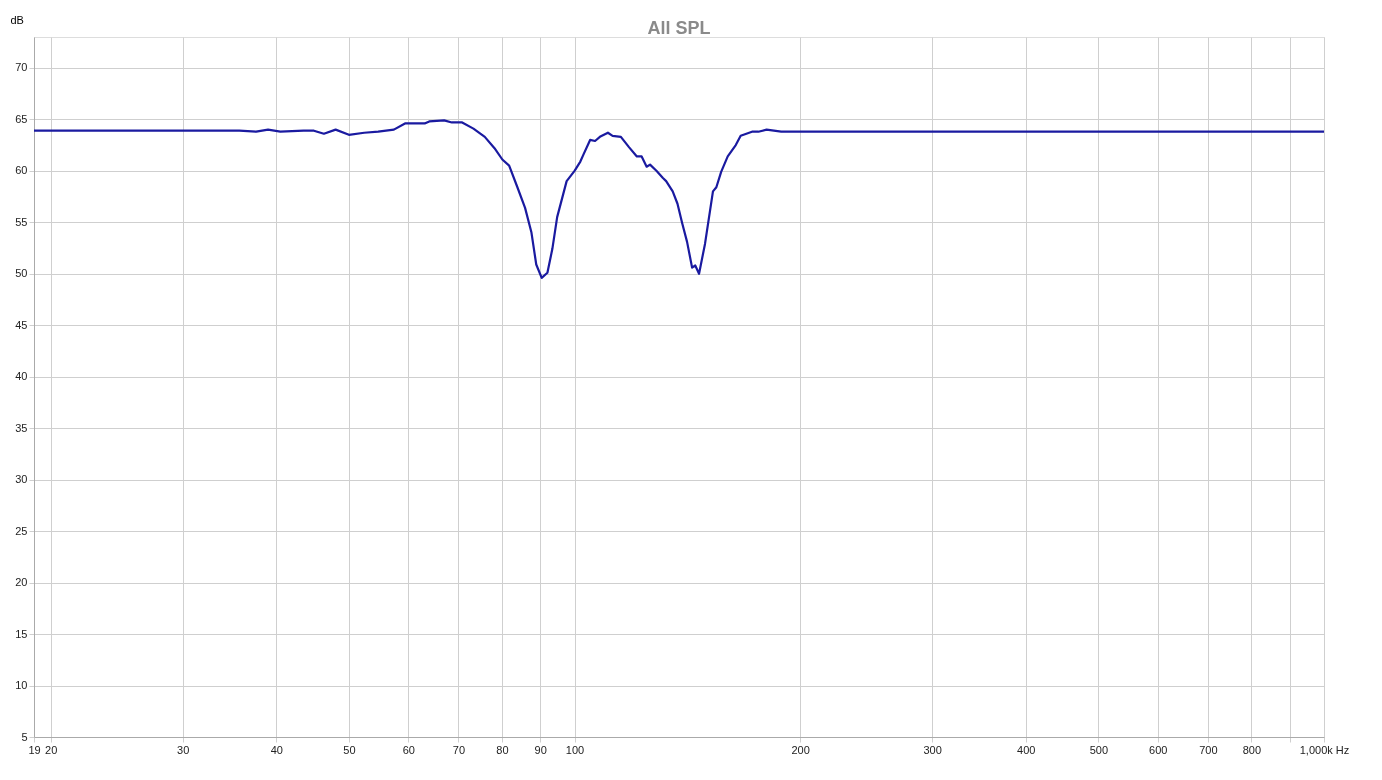 The height and width of the screenshot is (780, 1382). What do you see at coordinates (21, 530) in the screenshot?
I see `y-tick-label: 25` at bounding box center [21, 530].